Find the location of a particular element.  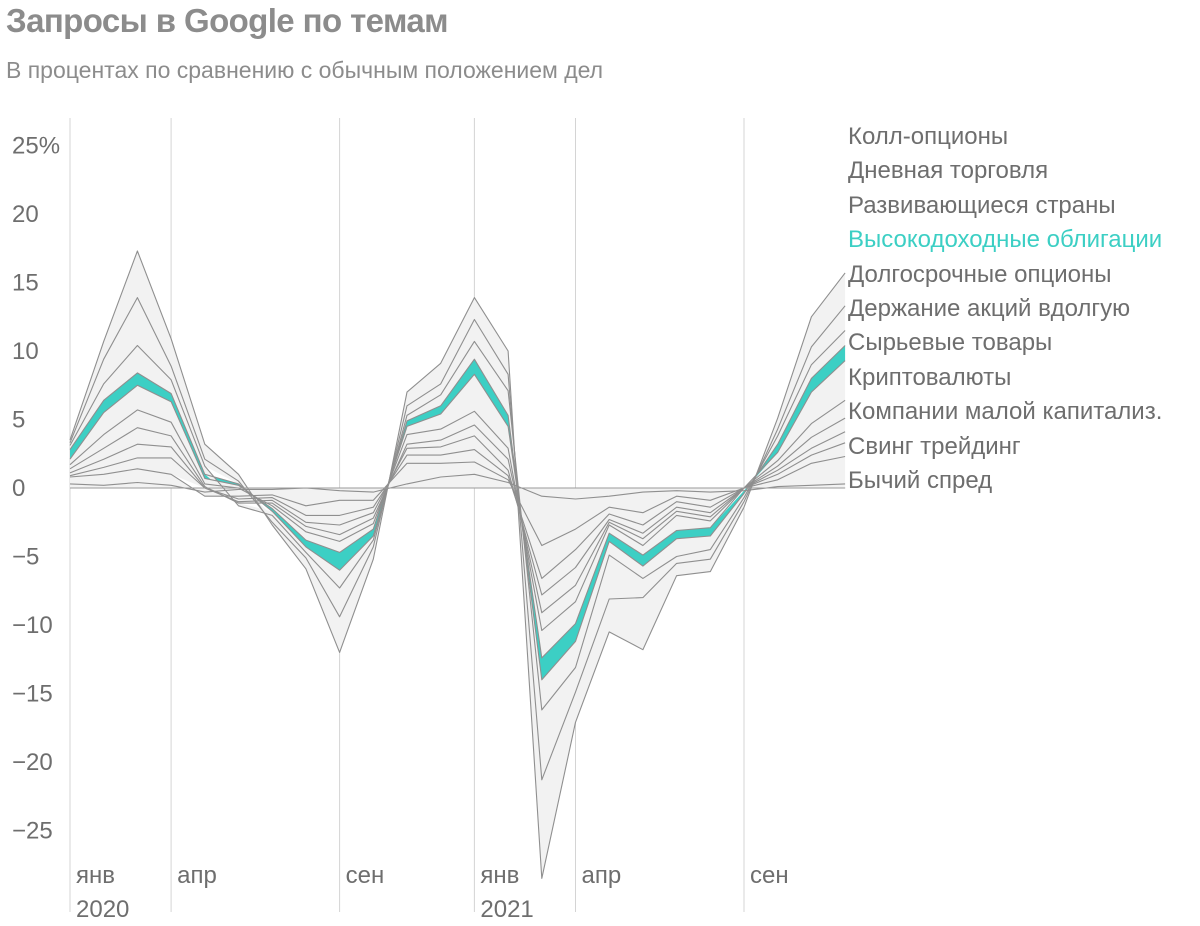

y-tick-label: 20 is located at coordinates (25, 214).